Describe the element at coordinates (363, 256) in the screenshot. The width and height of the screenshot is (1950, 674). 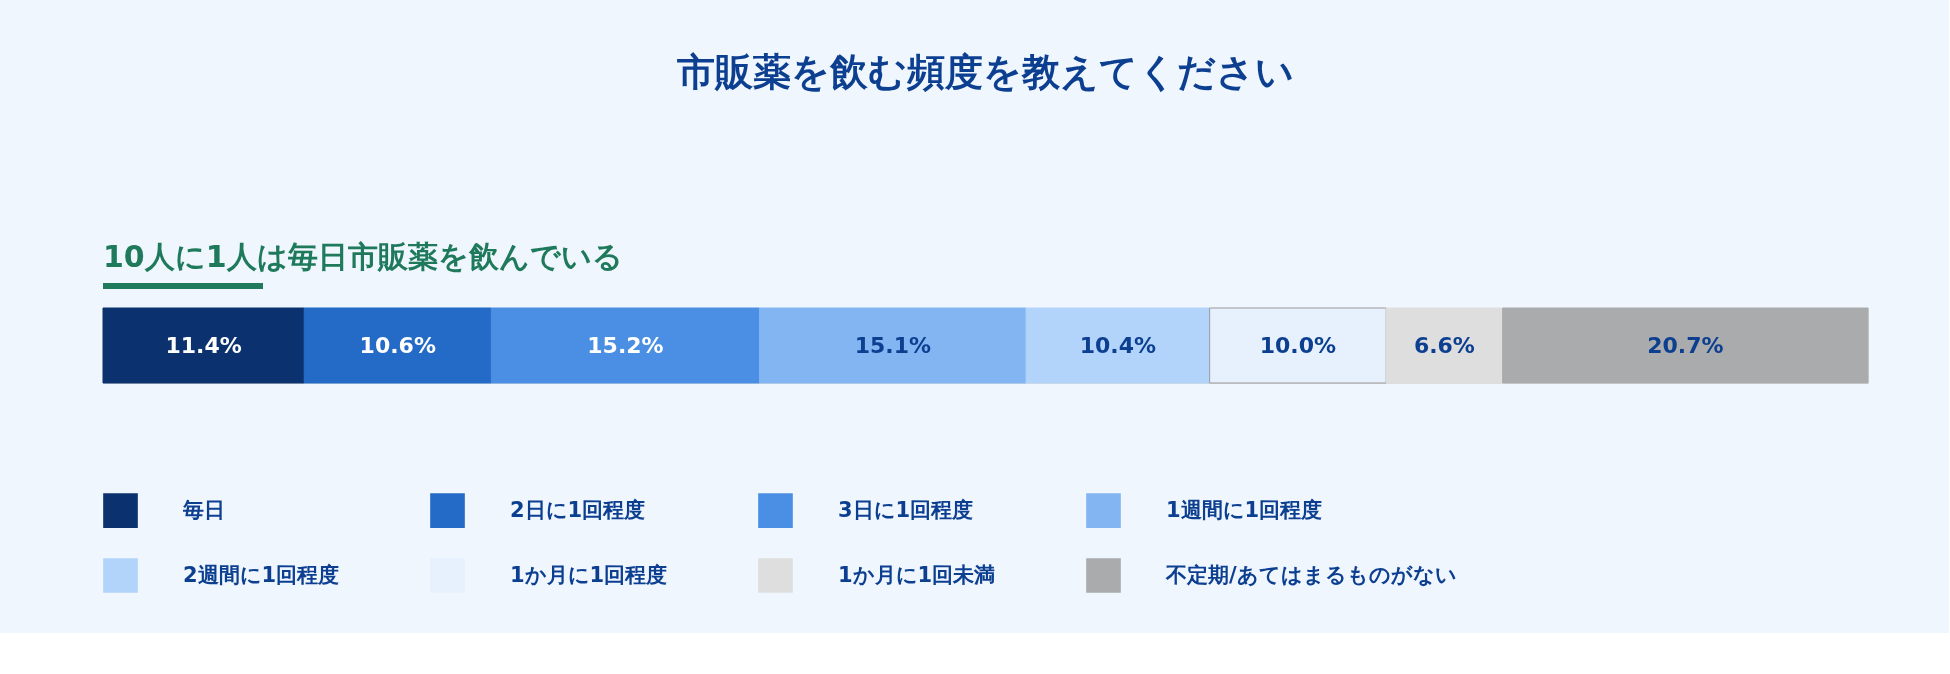
I see `chart-subtitle: 10人に1人は毎日市販薬を飲んでいる` at that location.